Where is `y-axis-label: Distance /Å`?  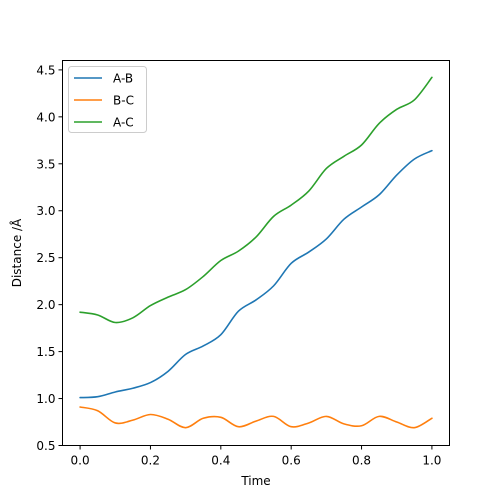 y-axis-label: Distance /Å is located at coordinates (16, 252).